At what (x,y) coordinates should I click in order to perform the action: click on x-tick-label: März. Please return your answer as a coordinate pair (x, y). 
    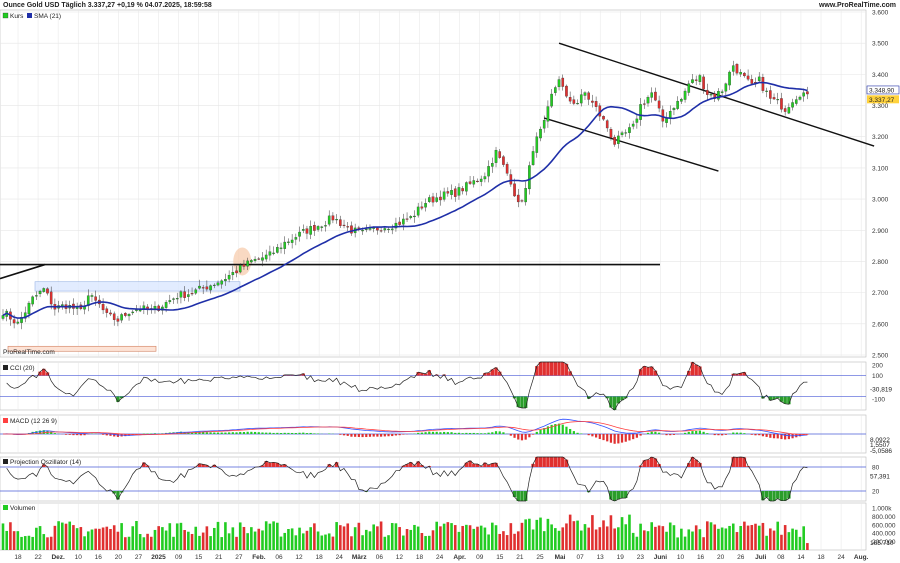
    Looking at the image, I should click on (360, 557).